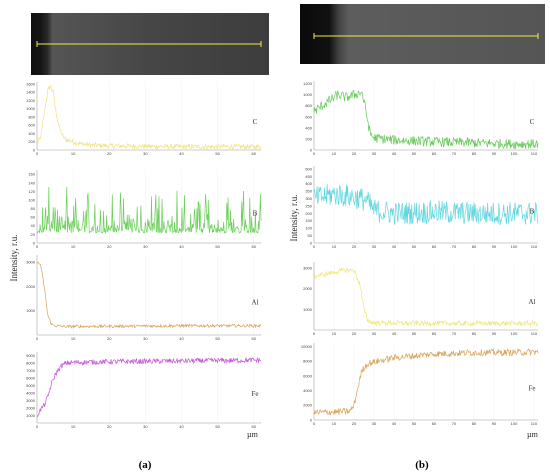 The image size is (550, 475). What do you see at coordinates (514, 246) in the screenshot?
I see `x-tick-label: 100` at bounding box center [514, 246].